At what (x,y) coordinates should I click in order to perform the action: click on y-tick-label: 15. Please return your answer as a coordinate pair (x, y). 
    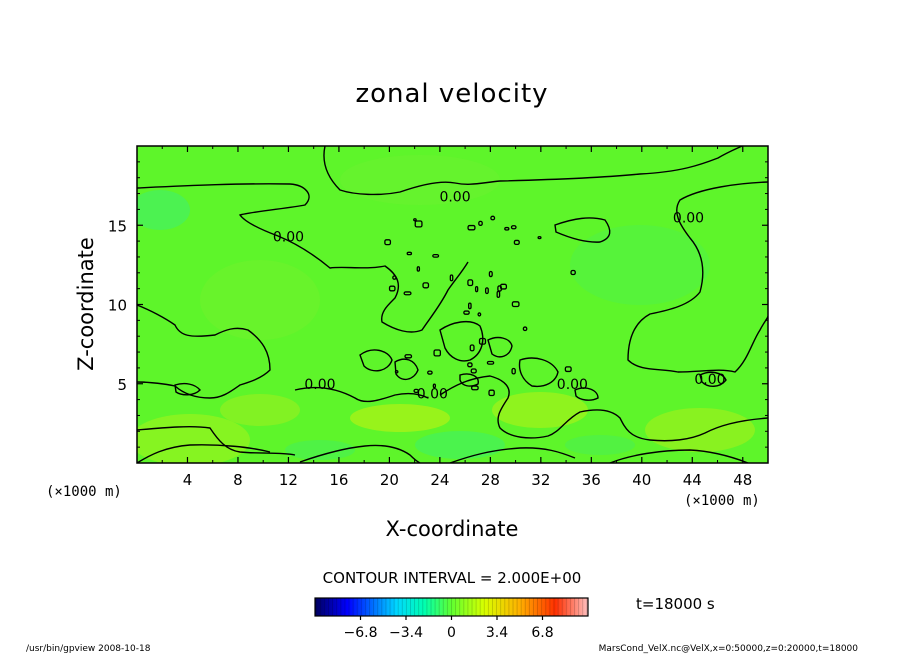
    Looking at the image, I should click on (117, 226).